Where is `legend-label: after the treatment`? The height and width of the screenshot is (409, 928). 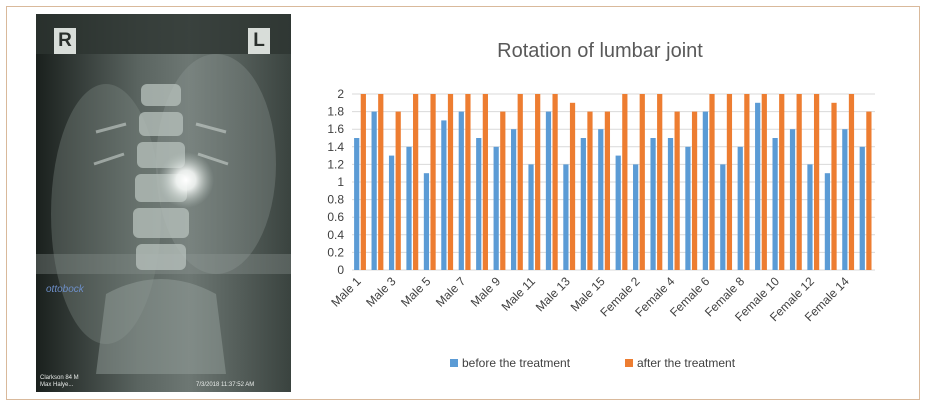 legend-label: after the treatment is located at coordinates (686, 363).